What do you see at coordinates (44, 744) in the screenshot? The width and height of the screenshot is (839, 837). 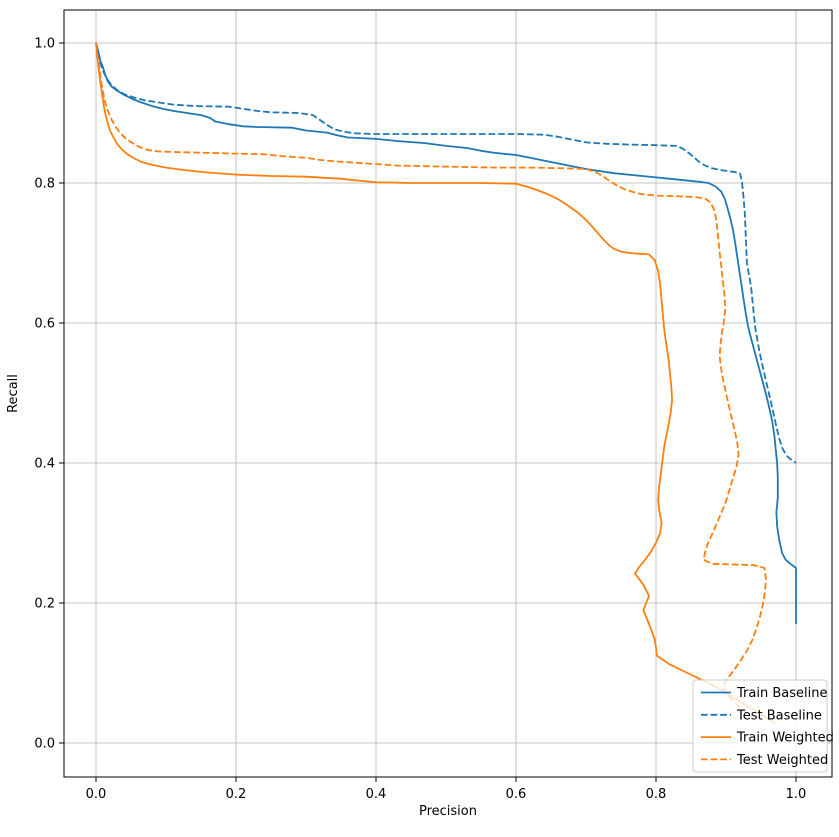 I see `y-tick-label: 0.0` at bounding box center [44, 744].